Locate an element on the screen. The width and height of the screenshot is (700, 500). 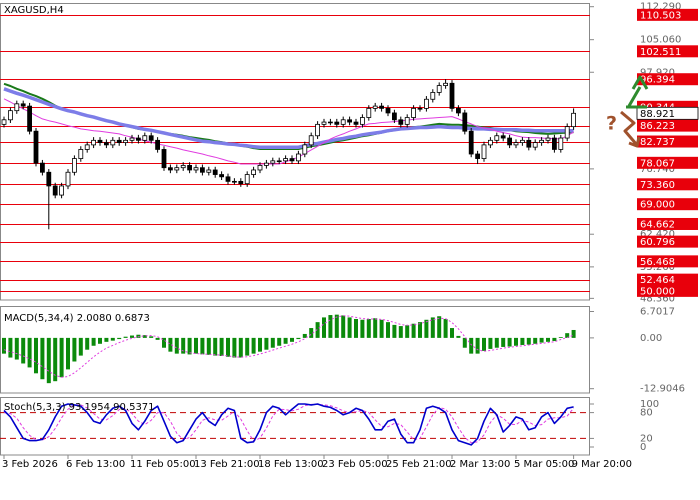
x-tick-label: 3 Feb 2026 is located at coordinates (30, 464).